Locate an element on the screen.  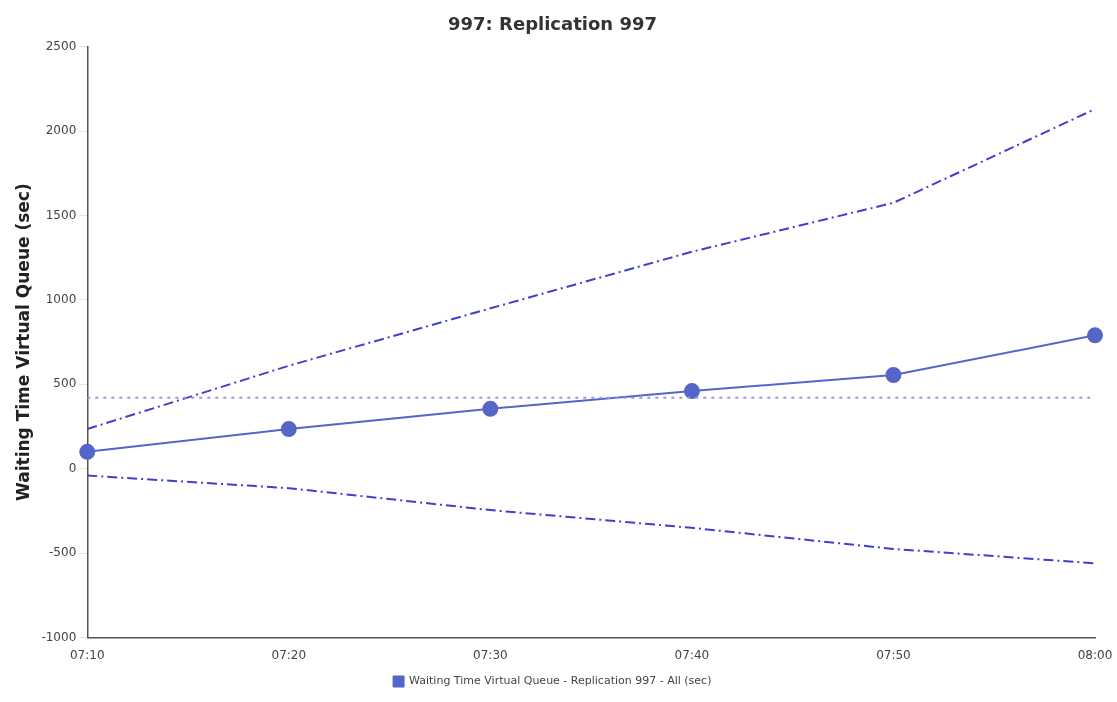
y-tick-label: -1000 is located at coordinates (59, 636).